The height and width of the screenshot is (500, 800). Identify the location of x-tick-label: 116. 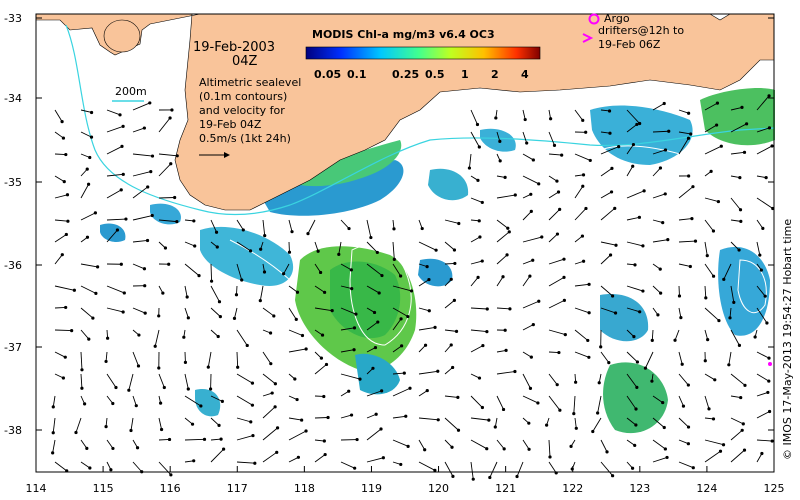
(170, 488).